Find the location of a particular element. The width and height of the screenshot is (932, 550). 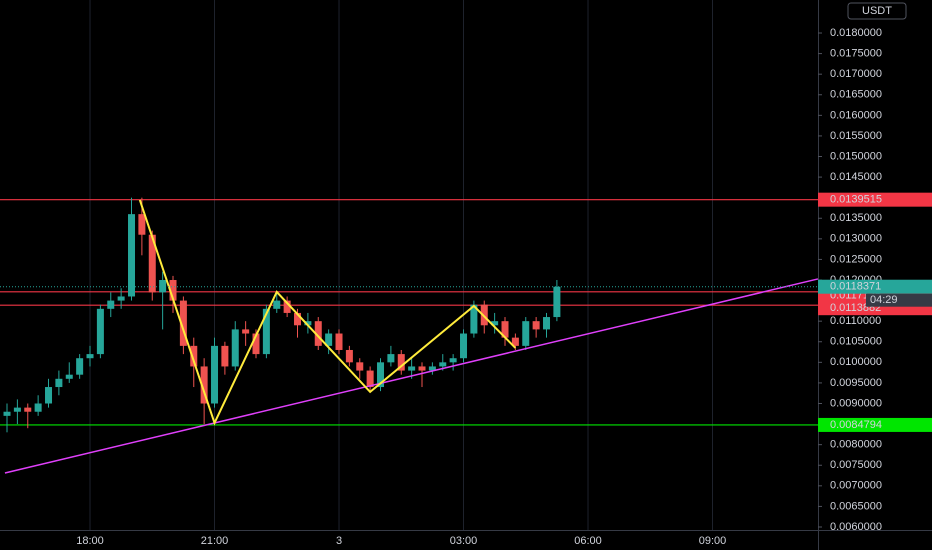

y-tick-label: 0.0070000 is located at coordinates (856, 486).